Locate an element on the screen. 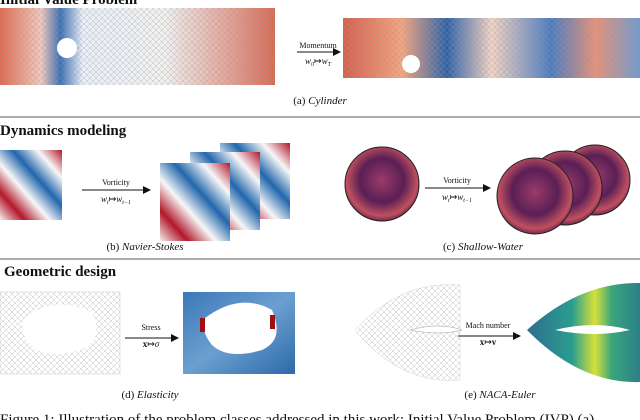 This screenshot has height=420, width=640. naca-input is located at coordinates (407, 332).